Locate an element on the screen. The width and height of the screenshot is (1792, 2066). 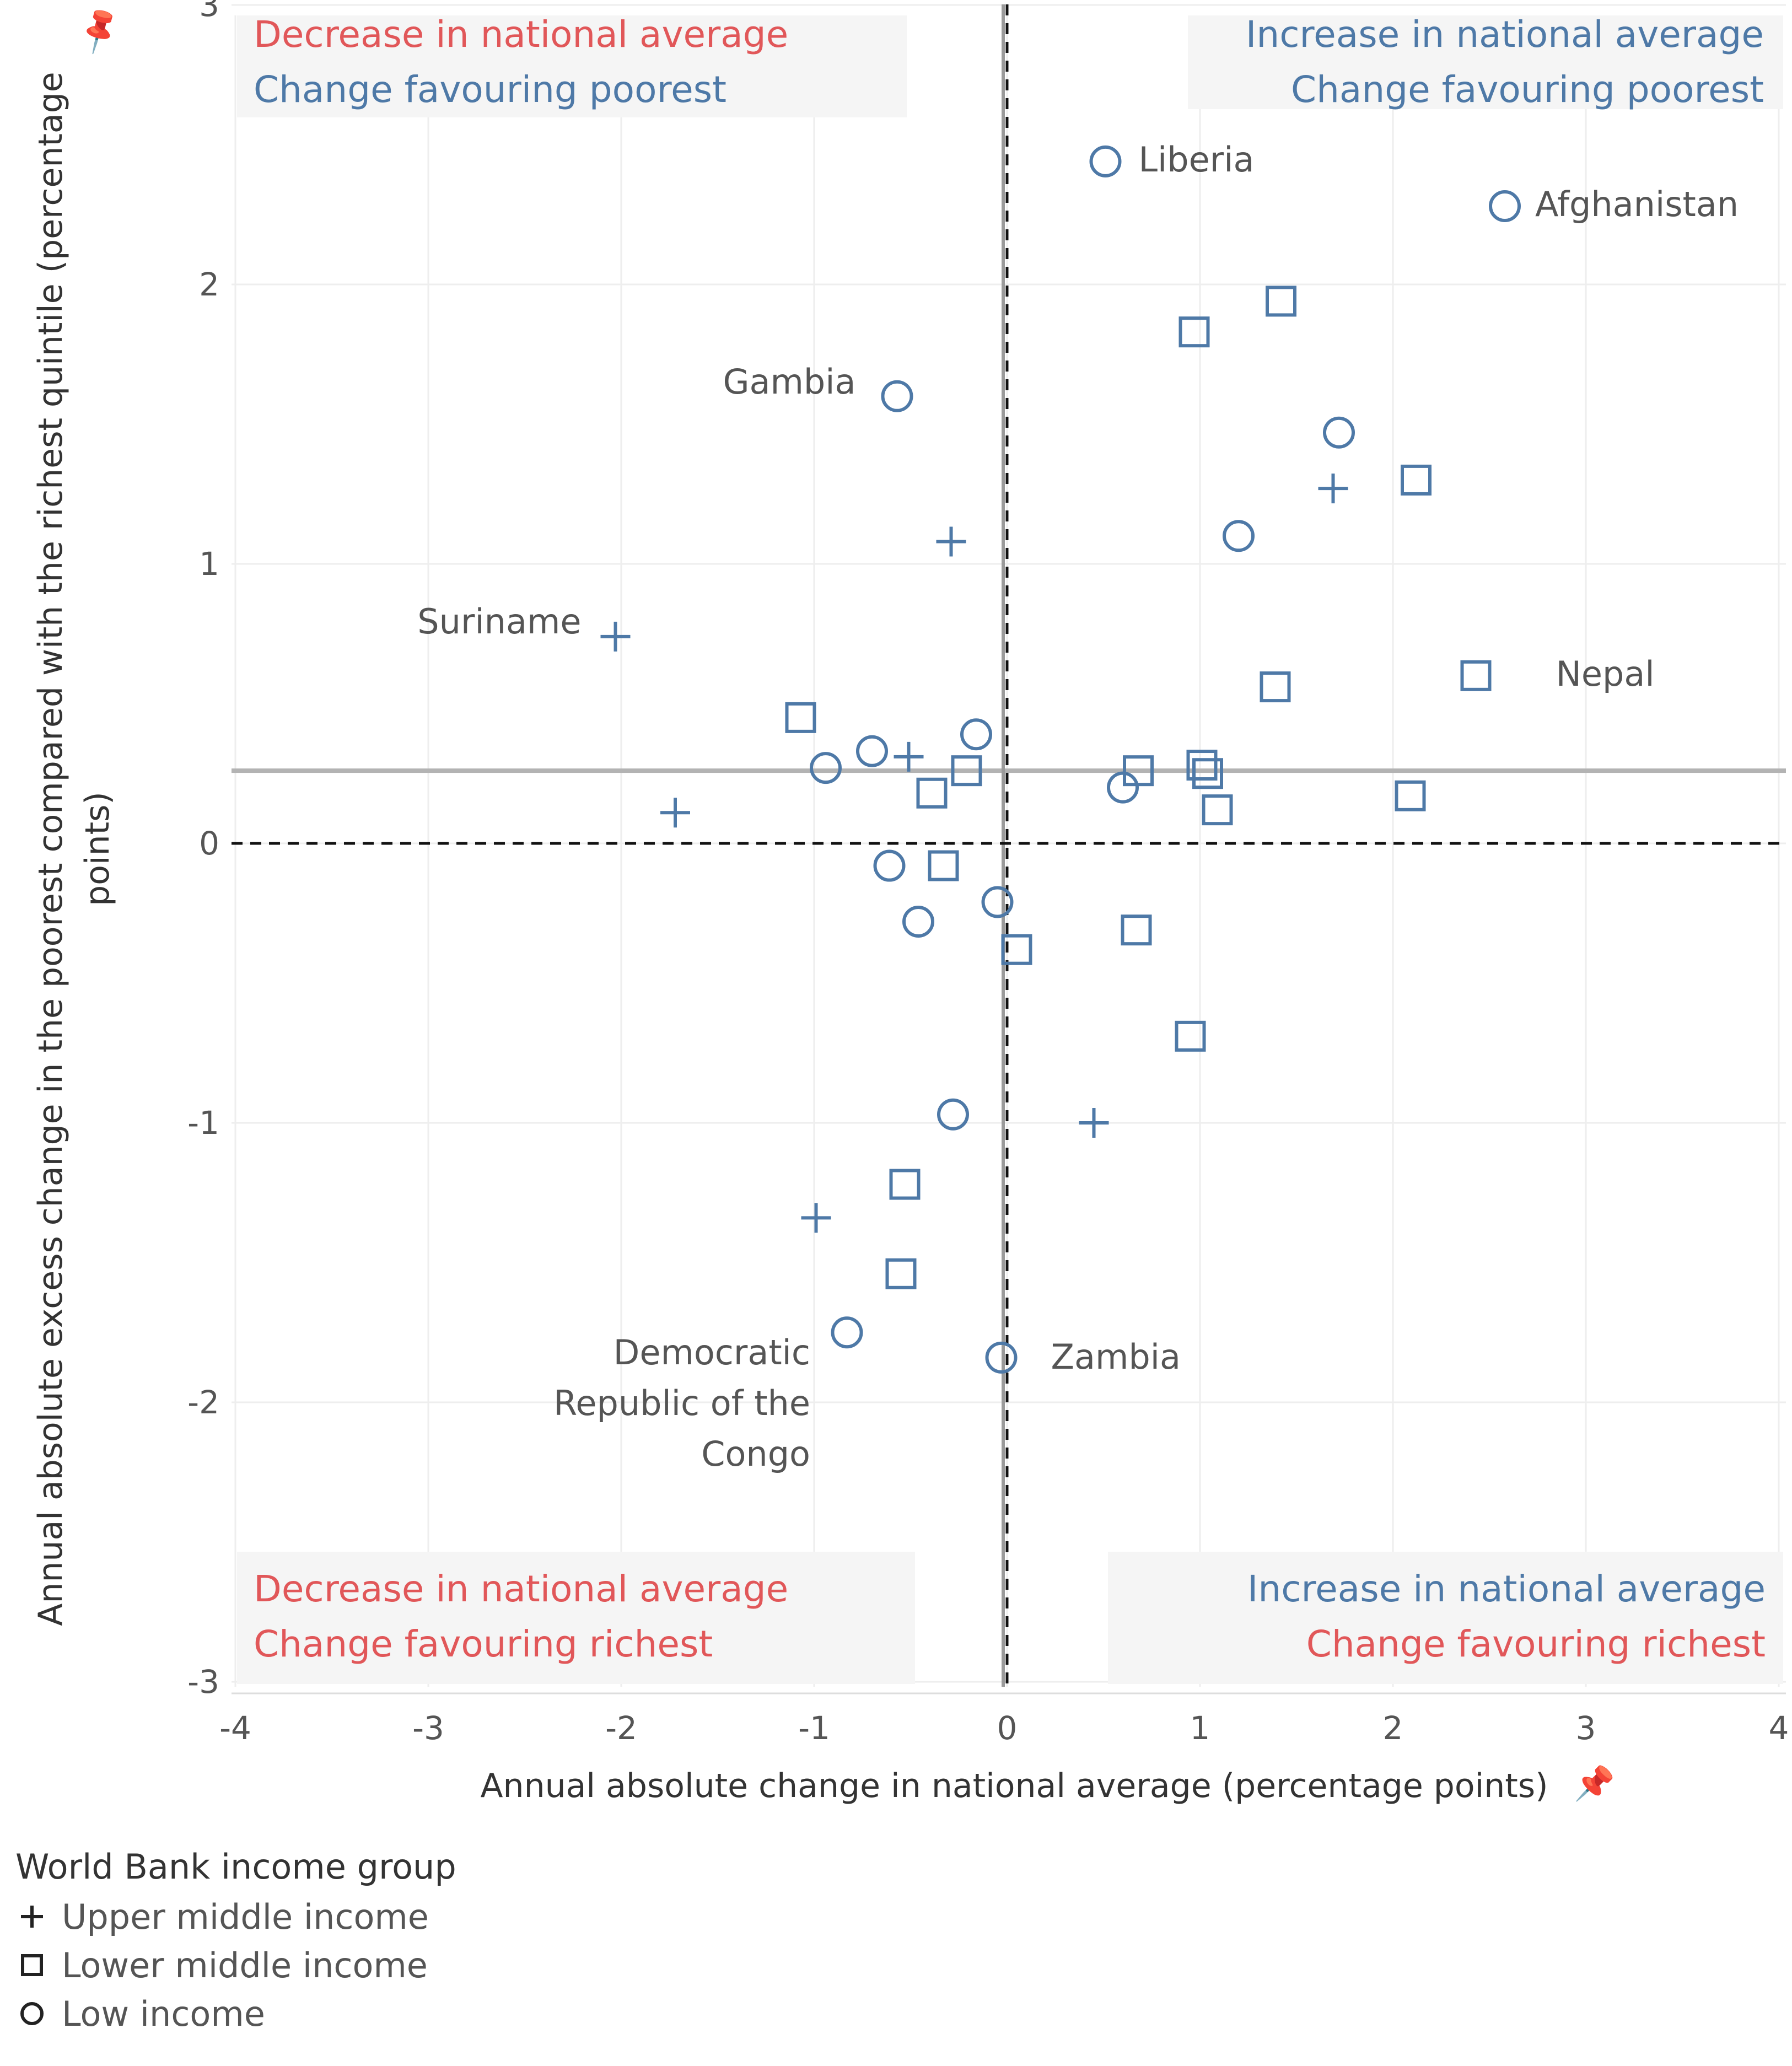
x-tick-label: 4 is located at coordinates (1779, 1728).